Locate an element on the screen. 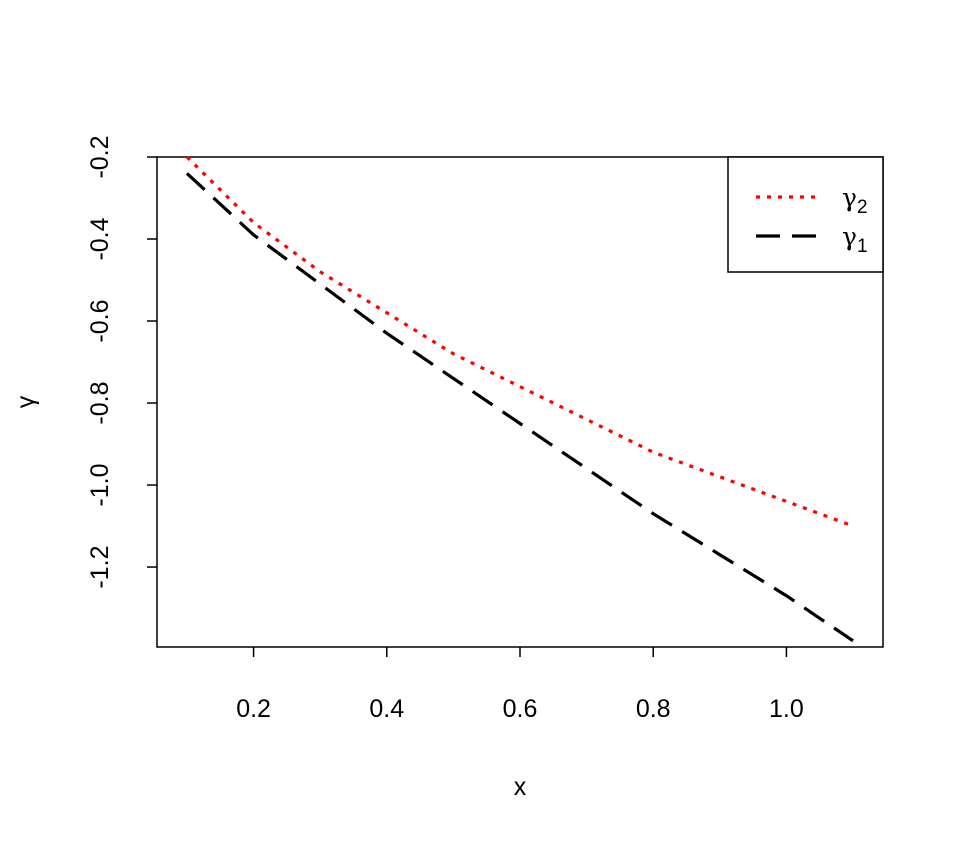  y-tick-label: -1.0 is located at coordinates (100, 484).